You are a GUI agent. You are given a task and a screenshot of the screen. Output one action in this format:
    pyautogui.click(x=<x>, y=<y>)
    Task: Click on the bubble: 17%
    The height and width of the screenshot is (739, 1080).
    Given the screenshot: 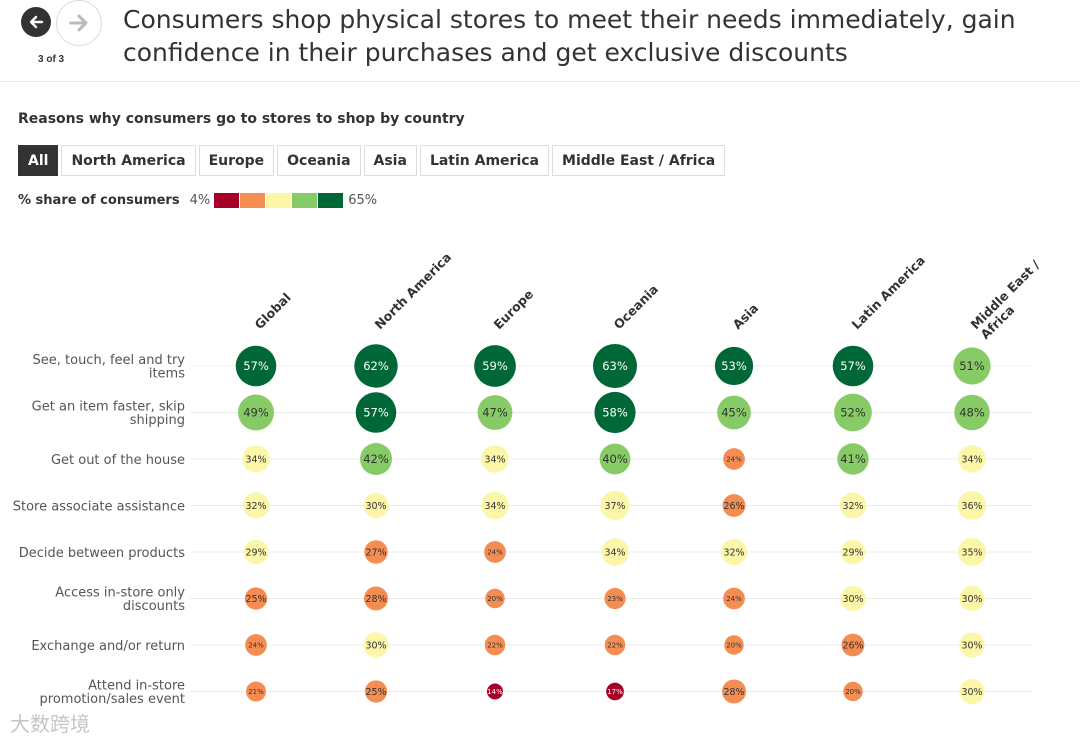 What is the action you would take?
    pyautogui.click(x=615, y=691)
    